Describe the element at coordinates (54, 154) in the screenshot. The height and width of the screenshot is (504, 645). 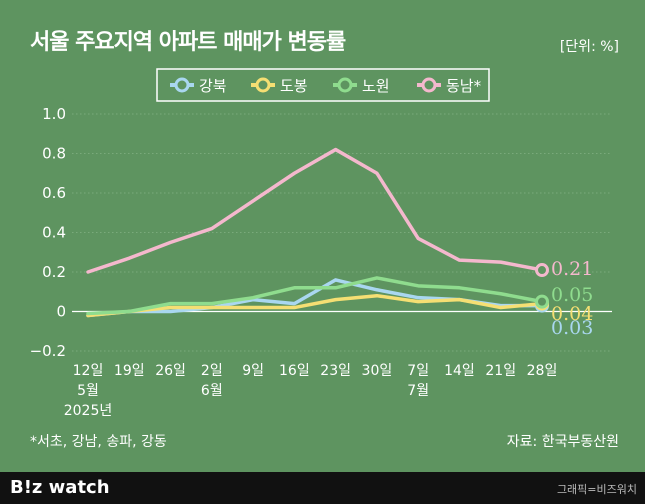
I see `y-tick-label: 0.8` at that location.